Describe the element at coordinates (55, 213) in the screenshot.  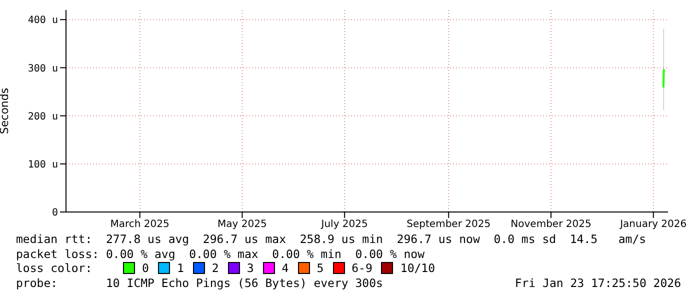
I see `y-tick-label: 0` at that location.